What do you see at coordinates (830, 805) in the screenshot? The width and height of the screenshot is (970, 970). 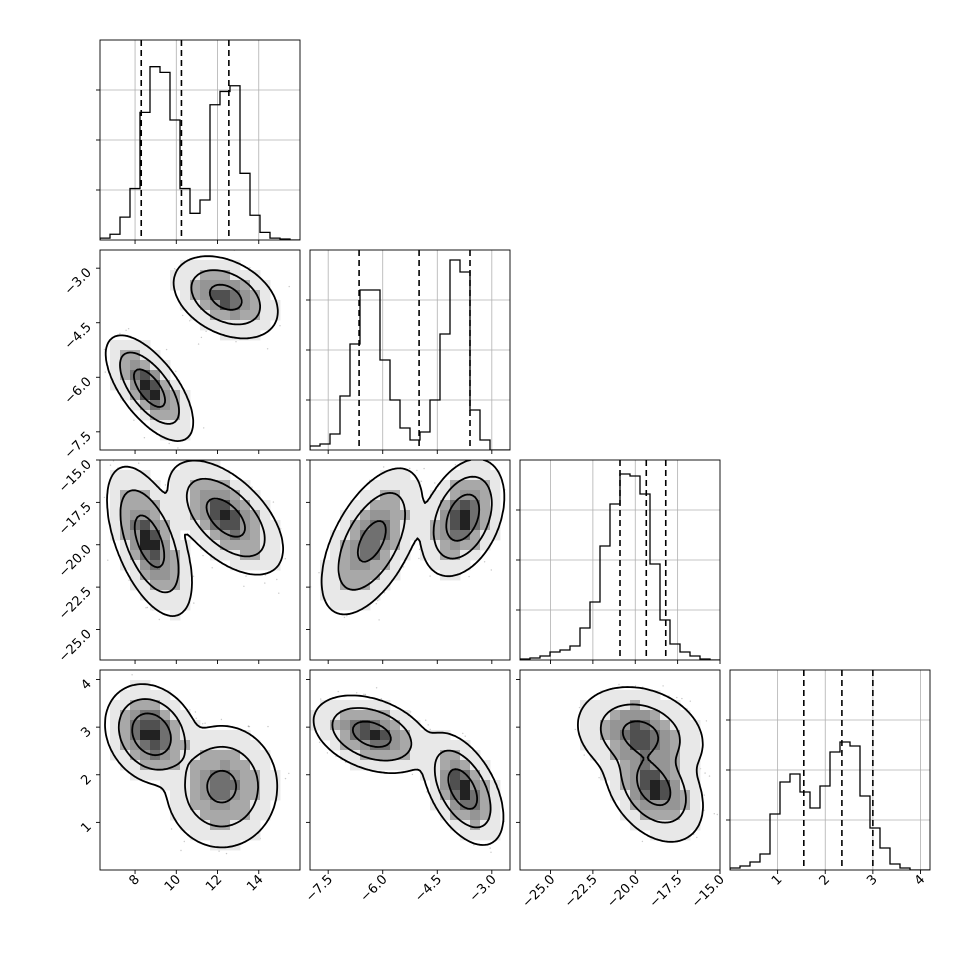 I see `histogram-step` at bounding box center [830, 805].